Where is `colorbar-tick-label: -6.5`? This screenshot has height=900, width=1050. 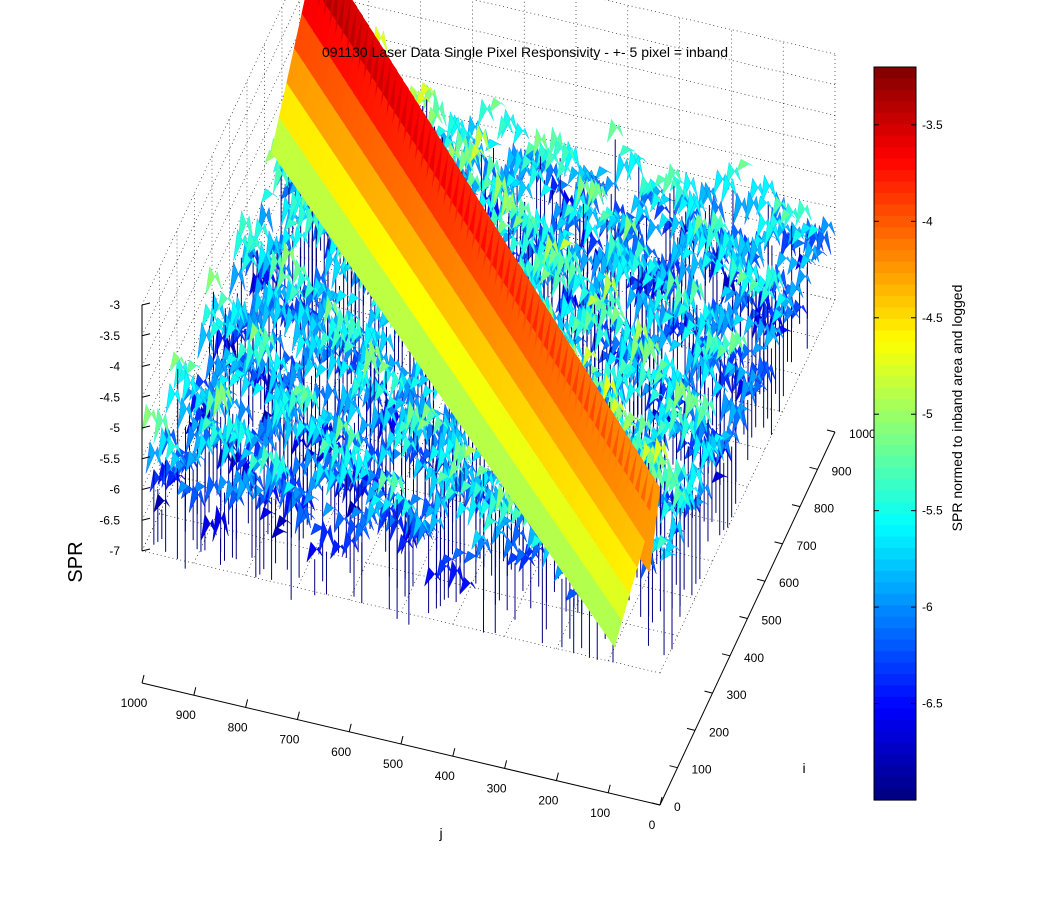
colorbar-tick-label: -6.5 is located at coordinates (932, 704).